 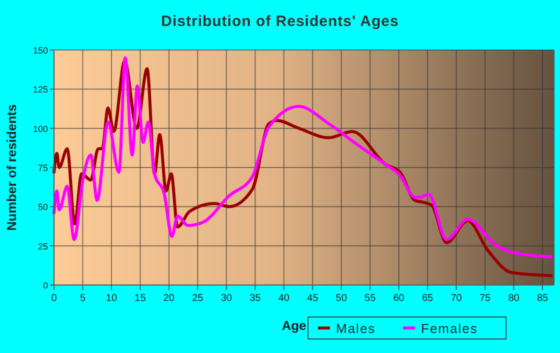 I want to click on x-tick-label: 5, so click(x=83, y=298).